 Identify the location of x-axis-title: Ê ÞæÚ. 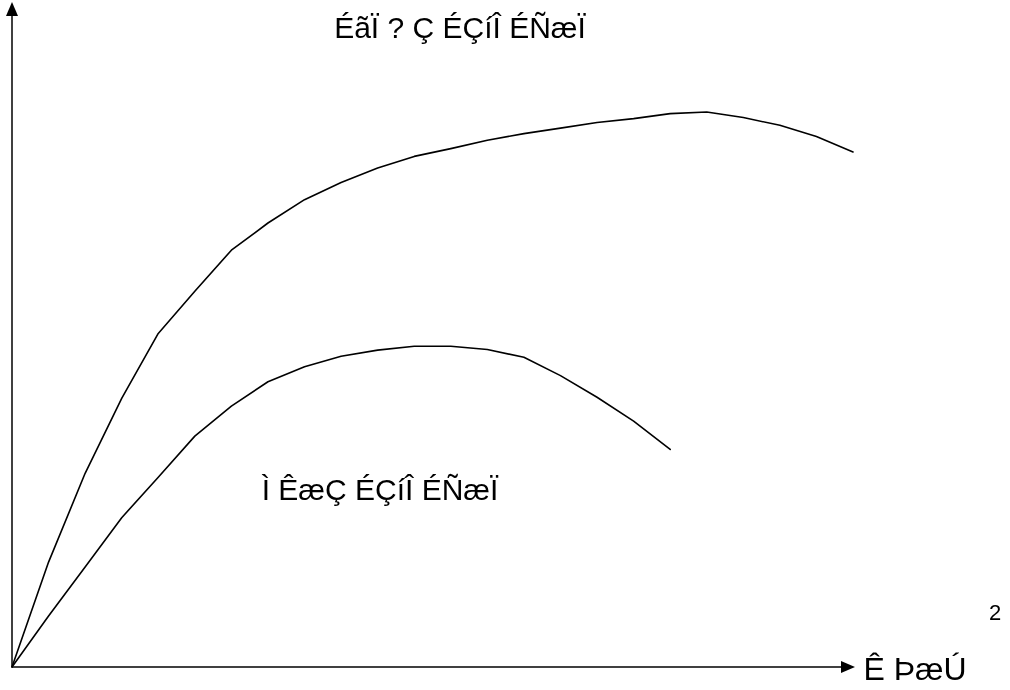
(915, 669).